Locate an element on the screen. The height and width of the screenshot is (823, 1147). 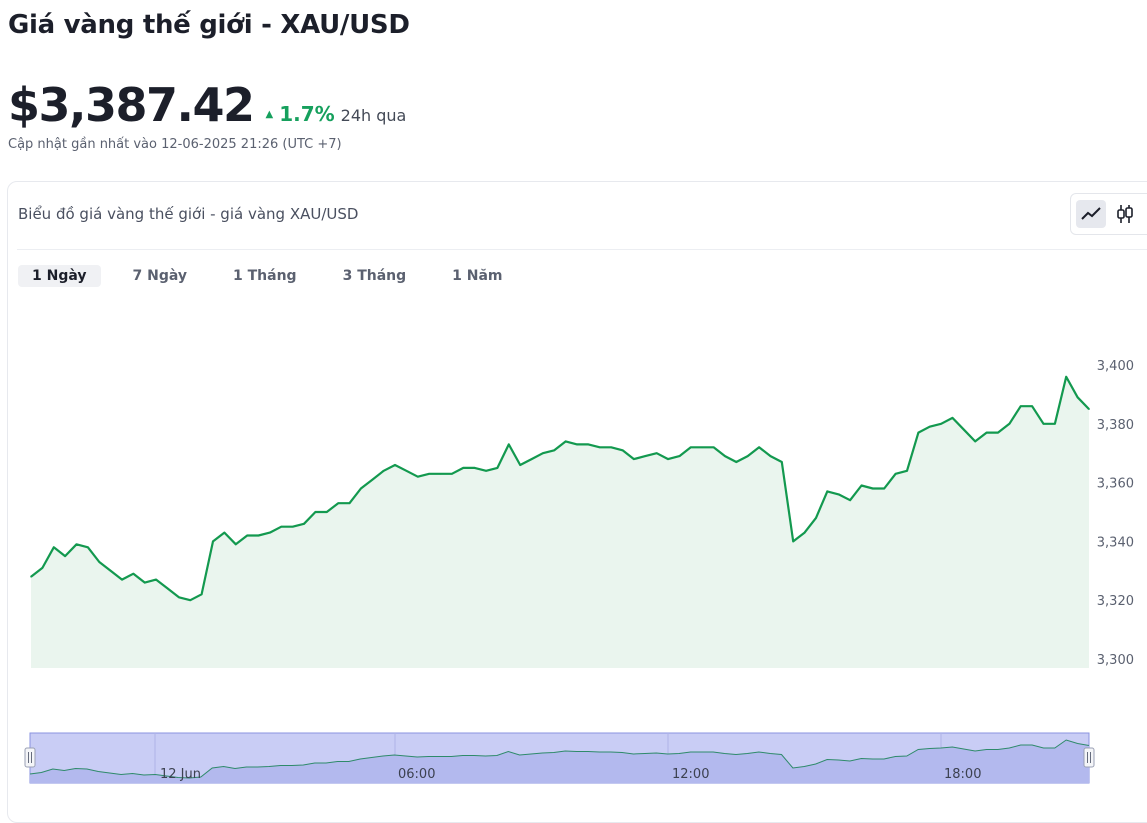
card-divider is located at coordinates (582, 249).